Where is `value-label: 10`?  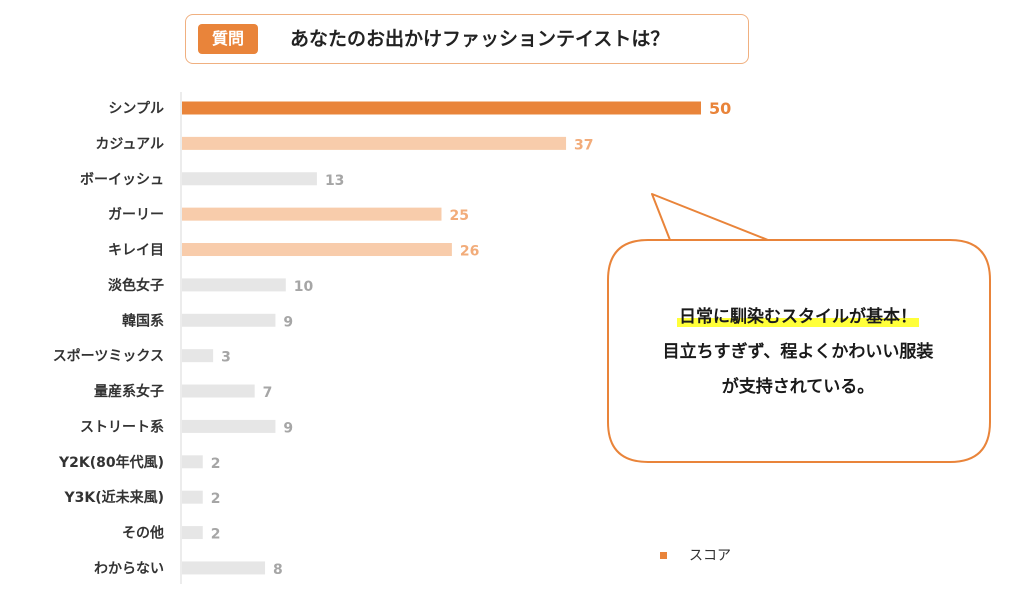 value-label: 10 is located at coordinates (304, 287).